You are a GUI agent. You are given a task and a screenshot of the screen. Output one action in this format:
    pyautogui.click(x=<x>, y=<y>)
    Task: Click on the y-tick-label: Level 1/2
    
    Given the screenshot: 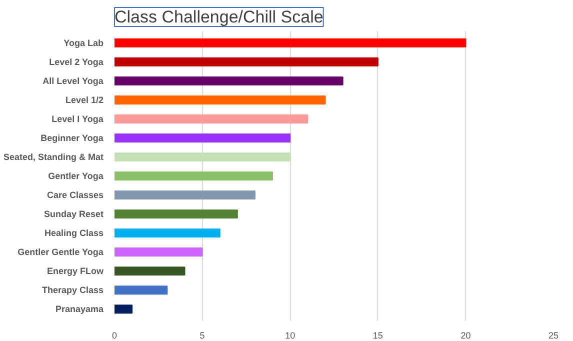 What is the action you would take?
    pyautogui.click(x=84, y=99)
    